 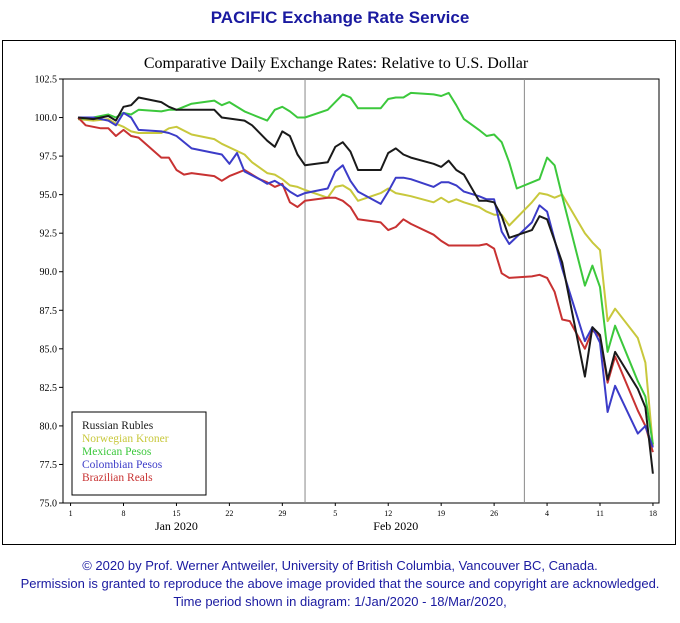 I want to click on x-tick-label: 8, so click(x=124, y=513).